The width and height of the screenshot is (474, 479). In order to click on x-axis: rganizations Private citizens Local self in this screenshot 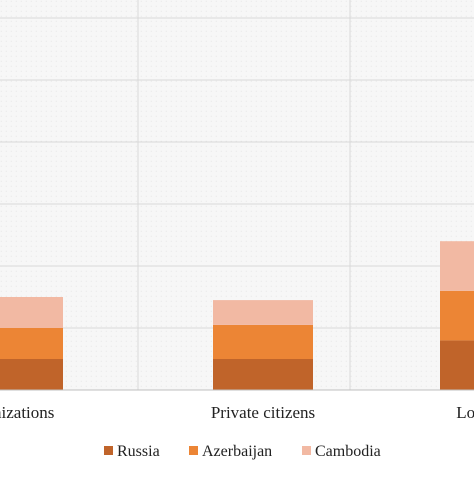, I will do `click(237, 405)`.